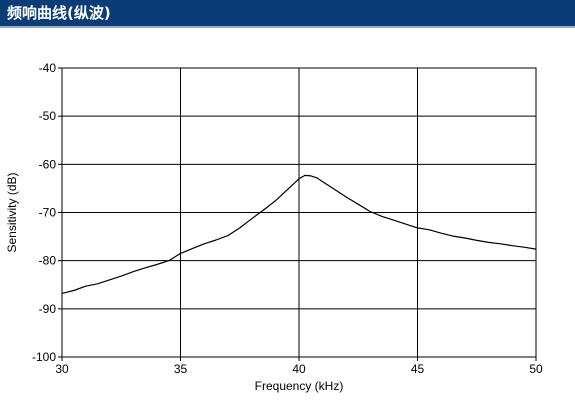 This screenshot has width=575, height=409. What do you see at coordinates (536, 369) in the screenshot?
I see `x-tick-label: 50` at bounding box center [536, 369].